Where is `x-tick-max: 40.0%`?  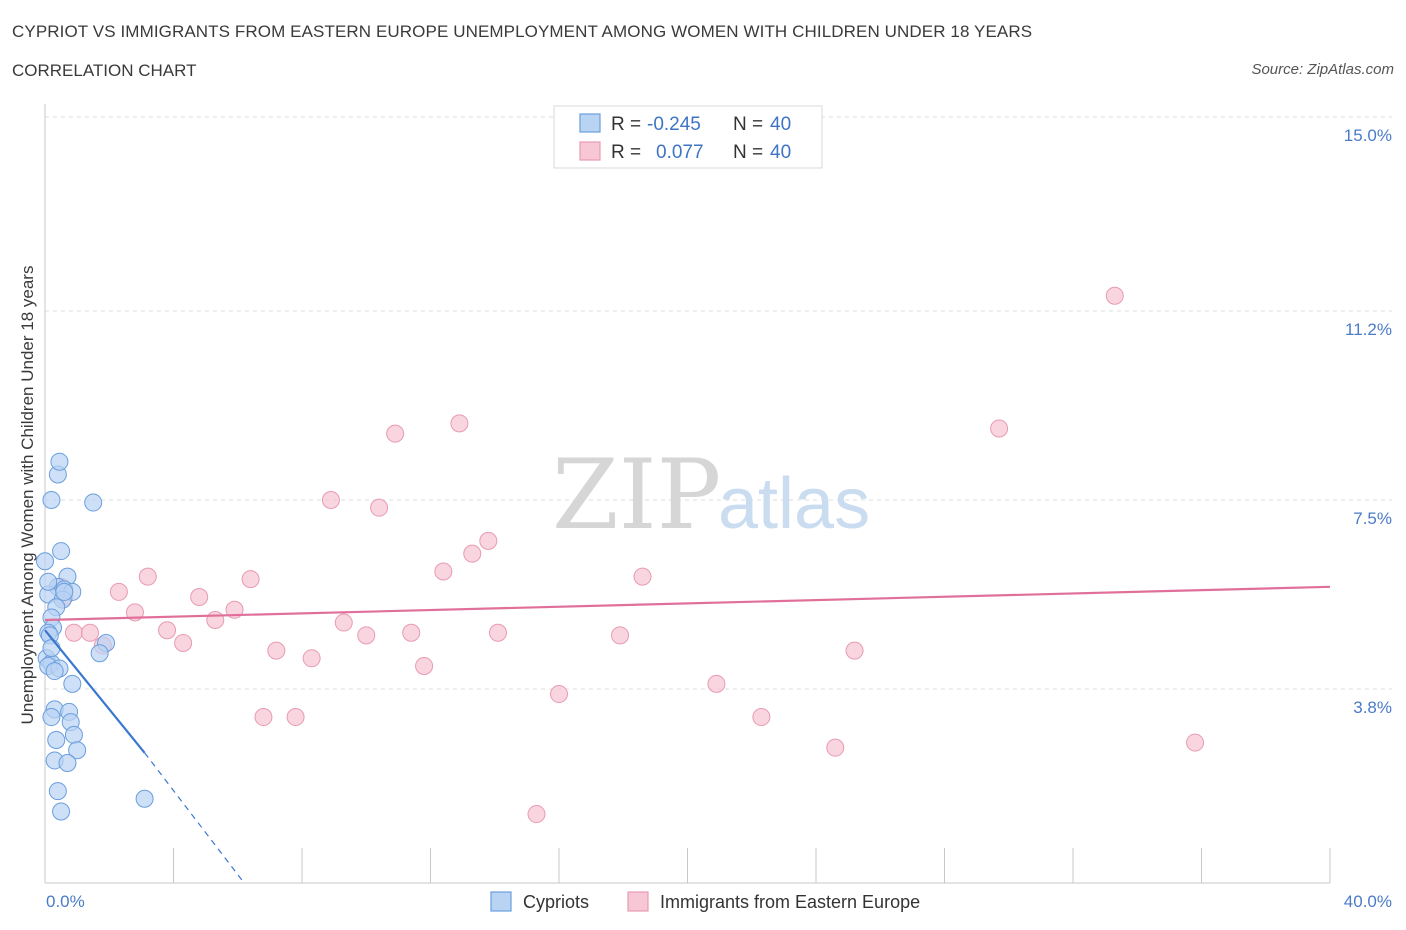
x-tick-max: 40.0% is located at coordinates (1368, 901).